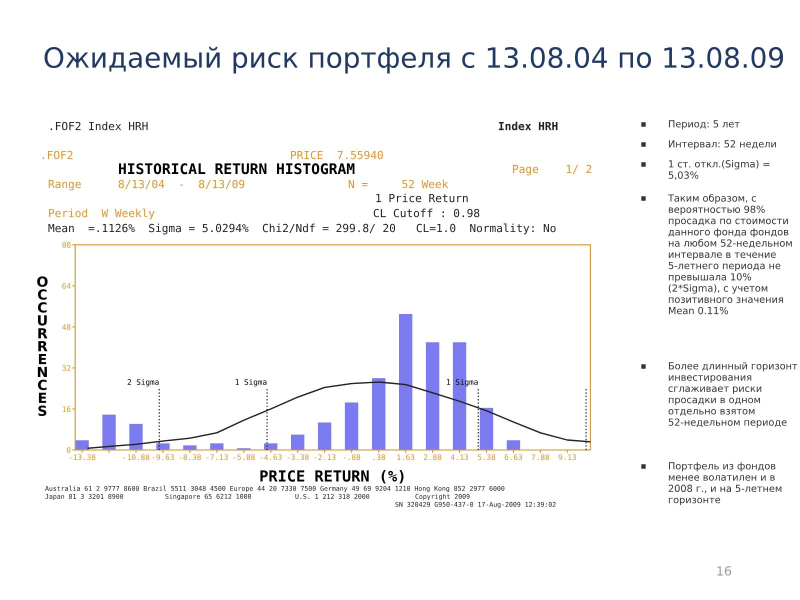  I want to click on line-series, so click(338, 415).